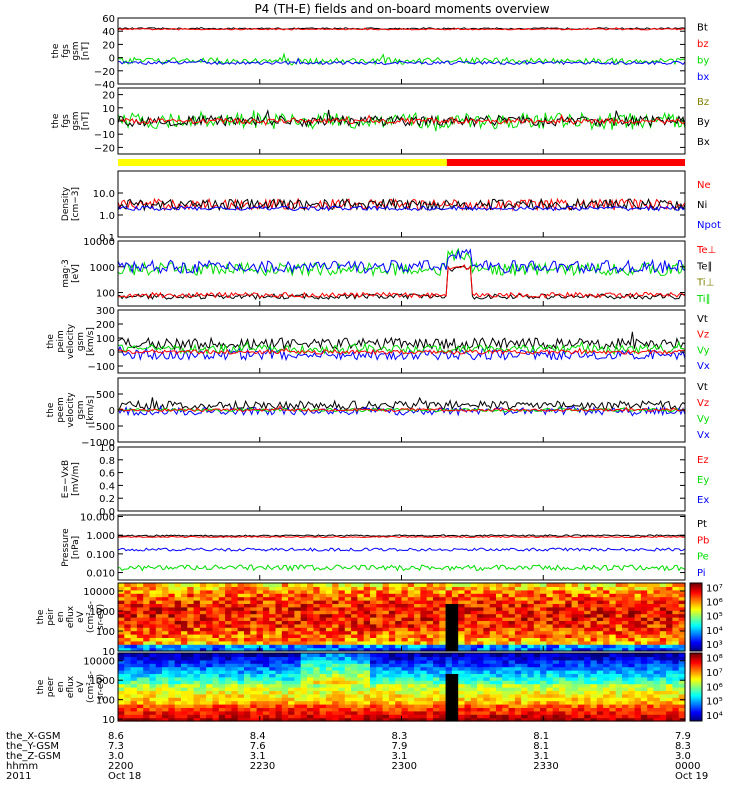 The image size is (750, 800). I want to click on colorbar-cell, so click(696, 659).